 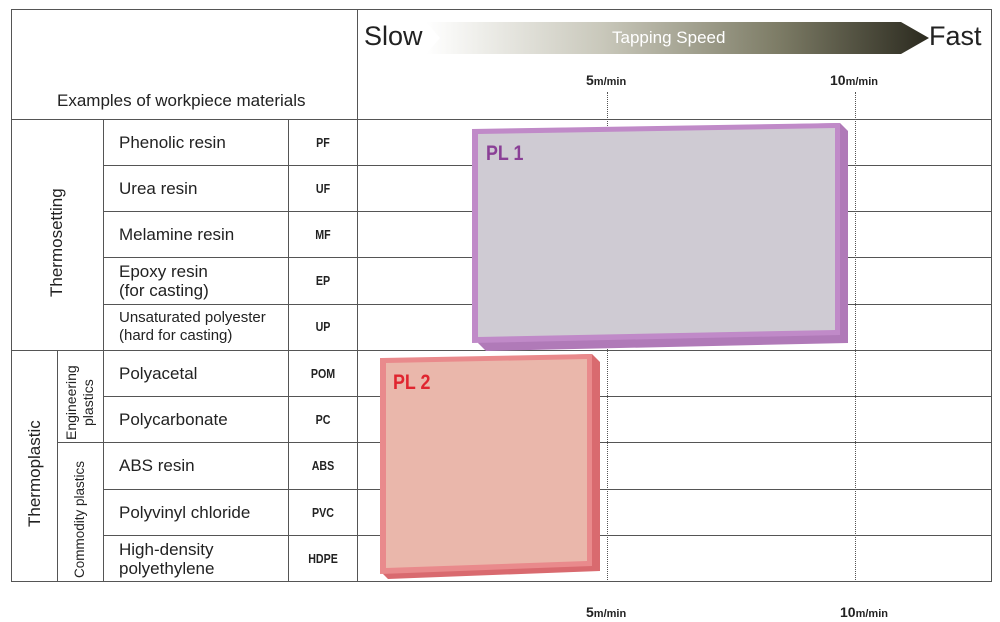 What do you see at coordinates (864, 612) in the screenshot?
I see `speed-tick-bottom-10: 10m/min` at bounding box center [864, 612].